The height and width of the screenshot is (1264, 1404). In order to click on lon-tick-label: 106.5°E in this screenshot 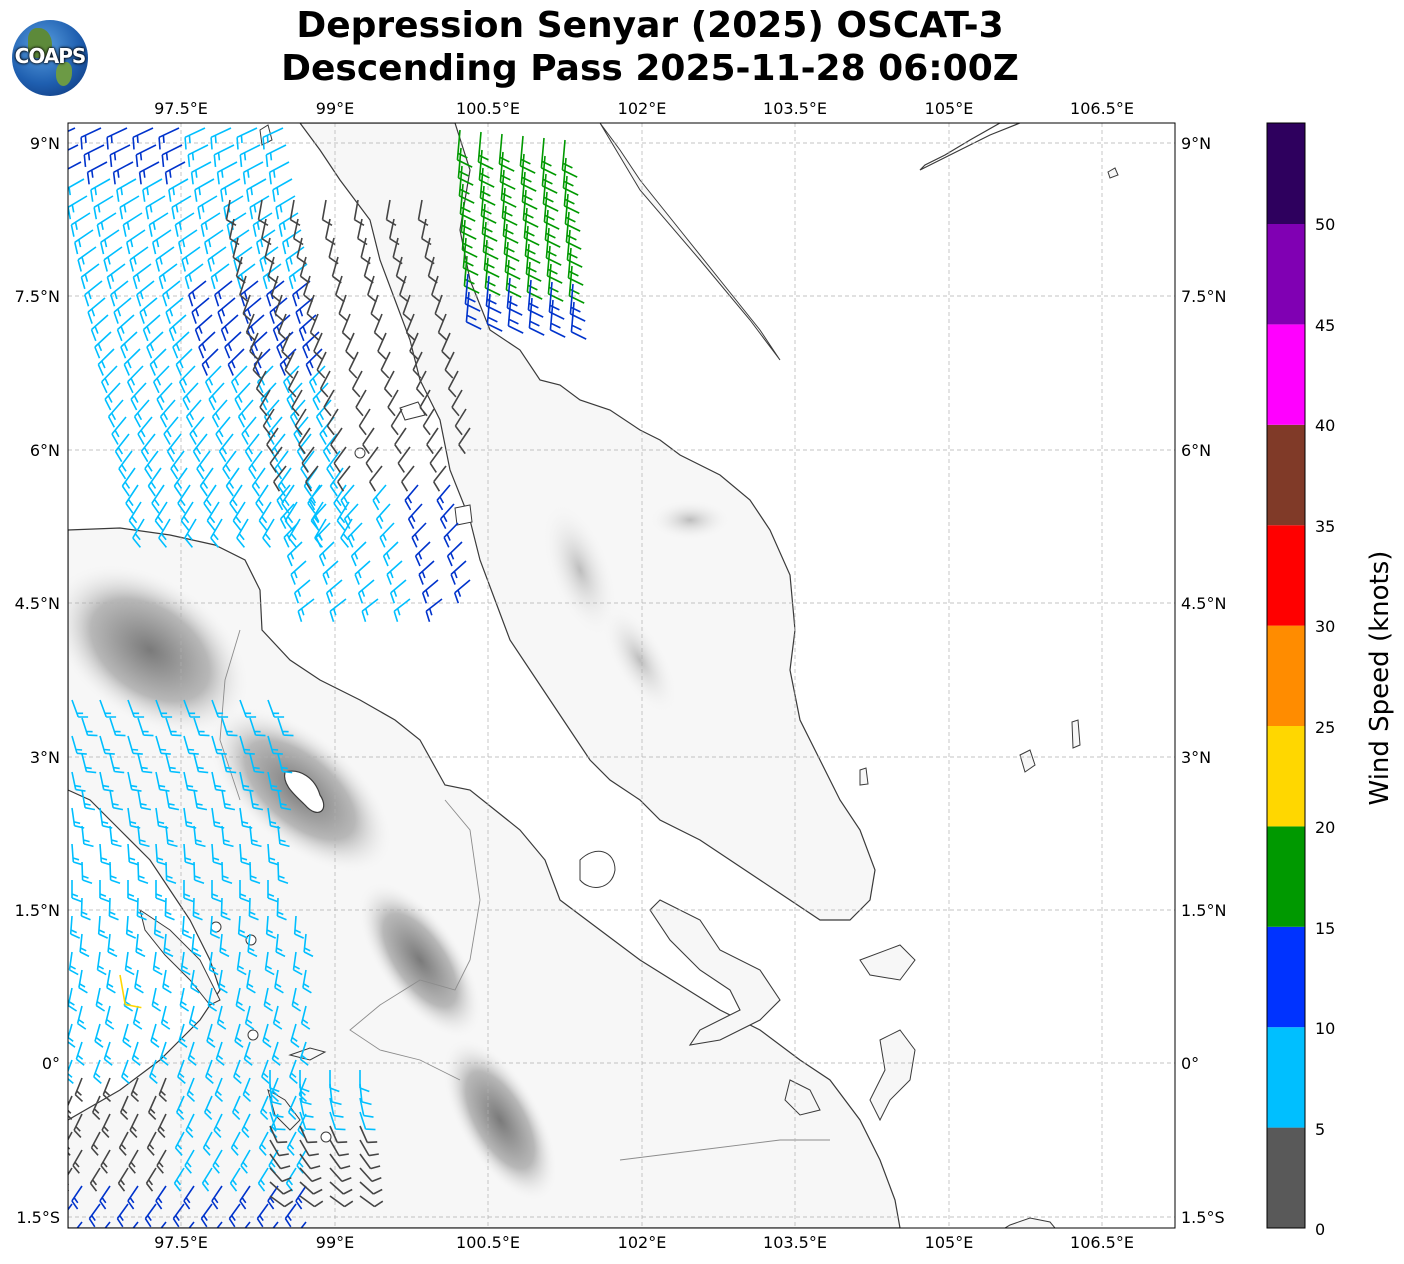, I will do `click(1102, 108)`.